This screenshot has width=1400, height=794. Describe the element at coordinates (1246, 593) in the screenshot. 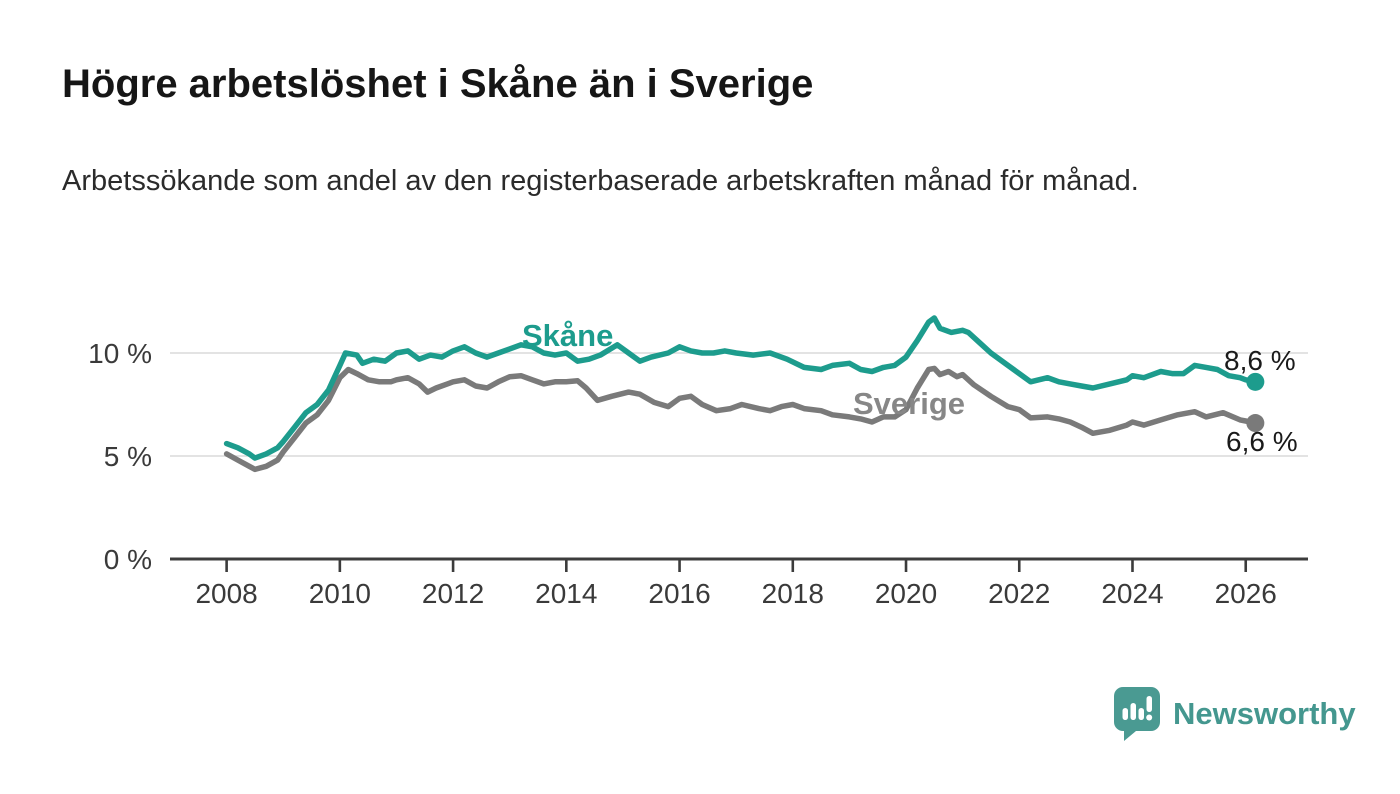

I see `x-tick-label: 2026` at that location.